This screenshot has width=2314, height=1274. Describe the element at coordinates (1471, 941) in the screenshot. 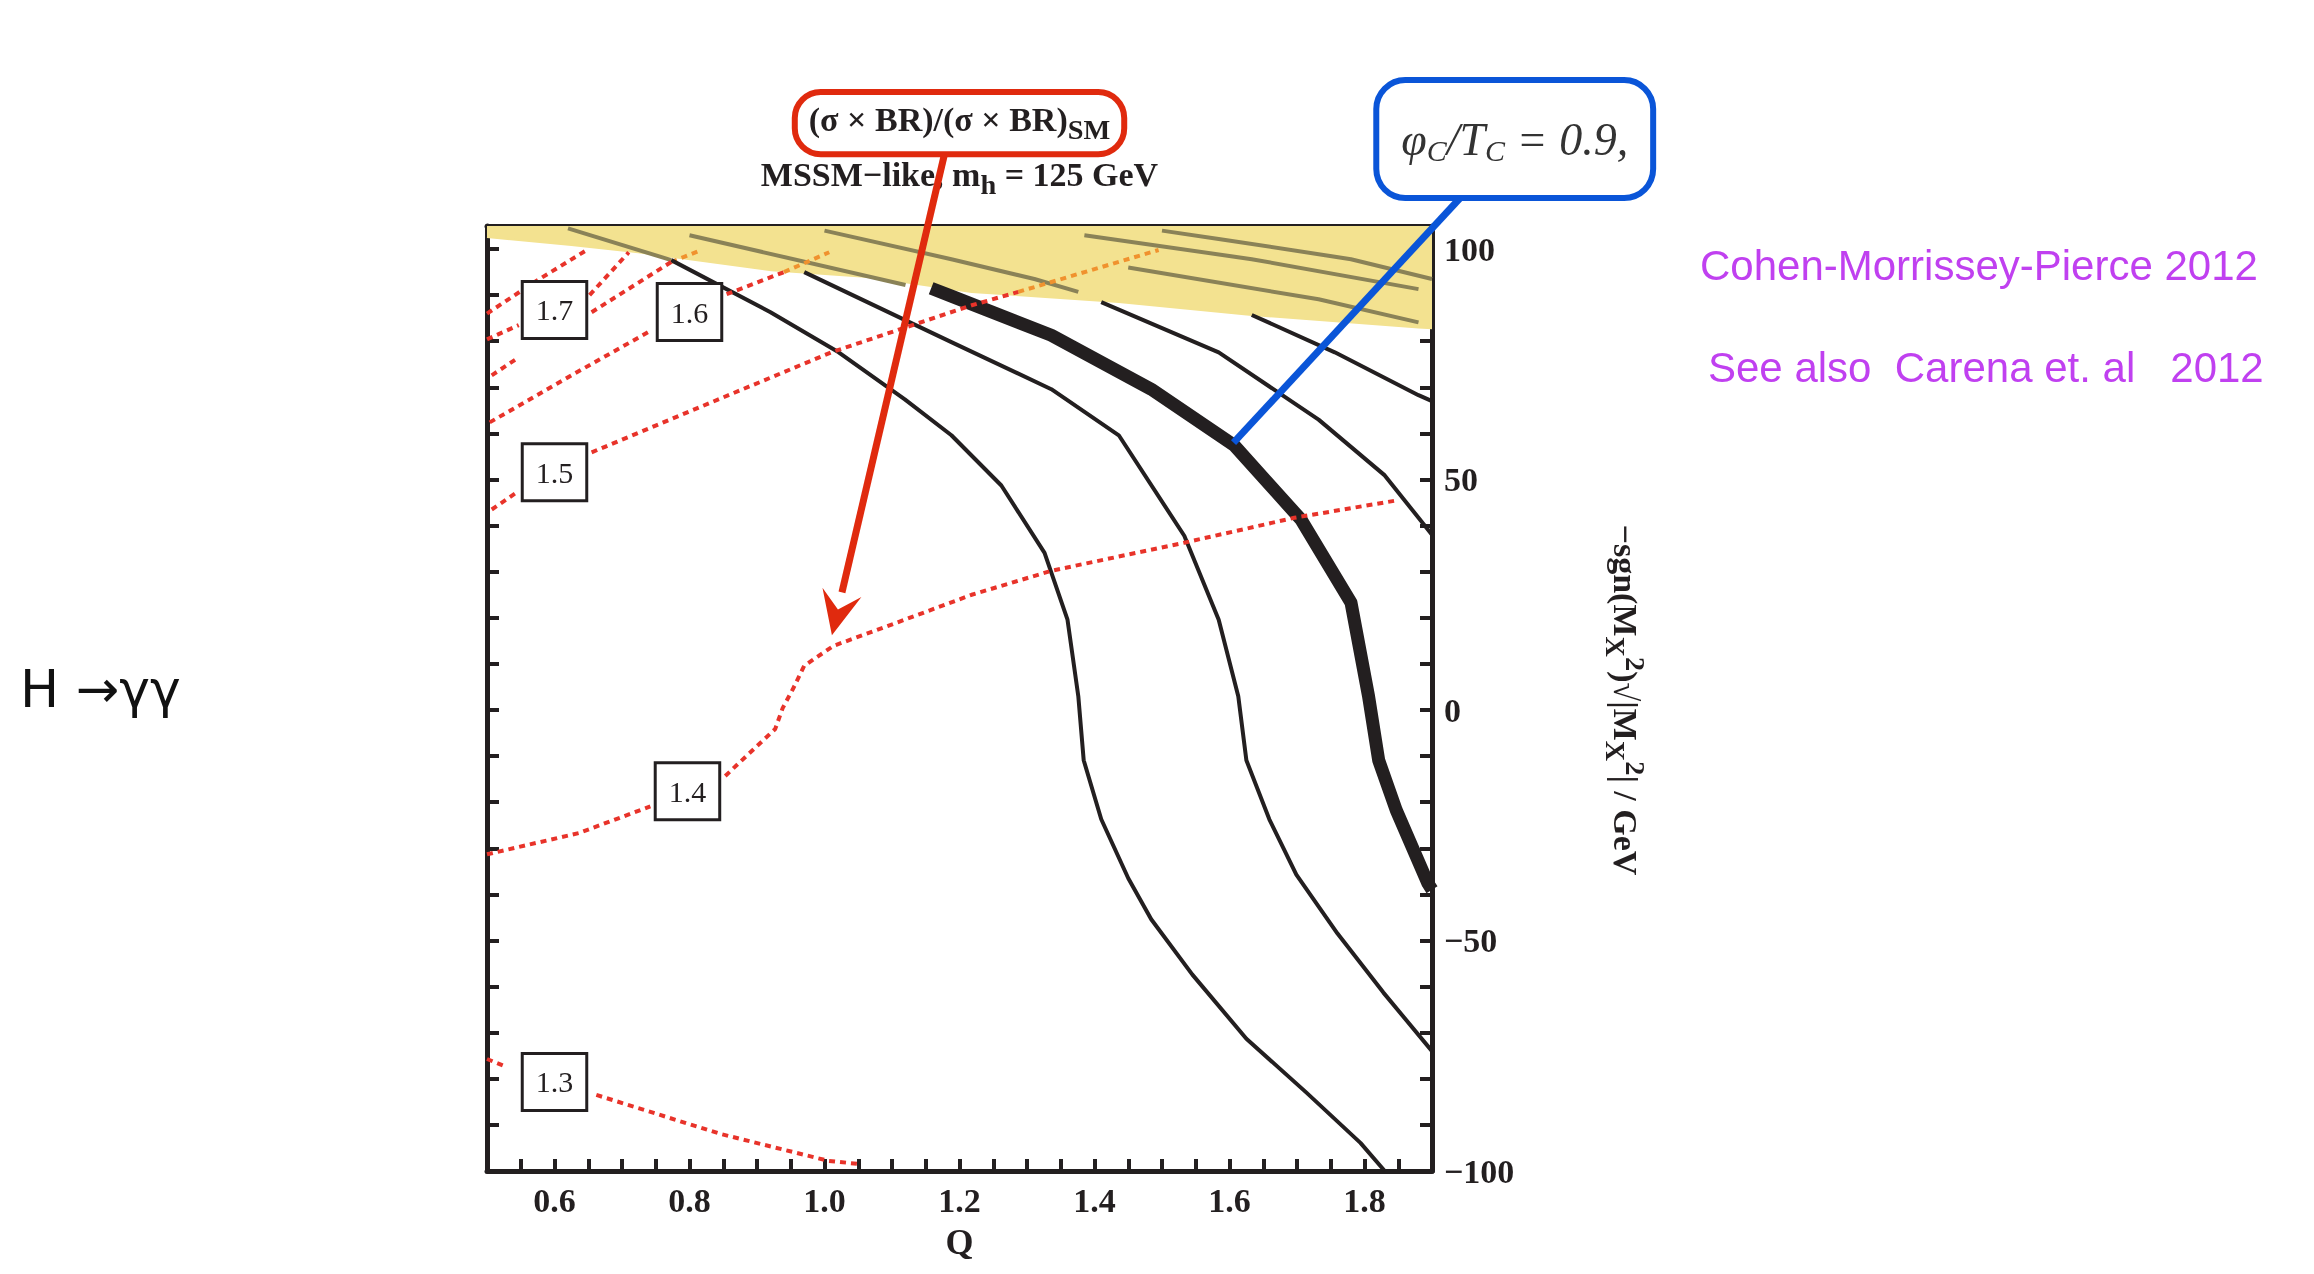

I see `y-tick-label: −50` at that location.